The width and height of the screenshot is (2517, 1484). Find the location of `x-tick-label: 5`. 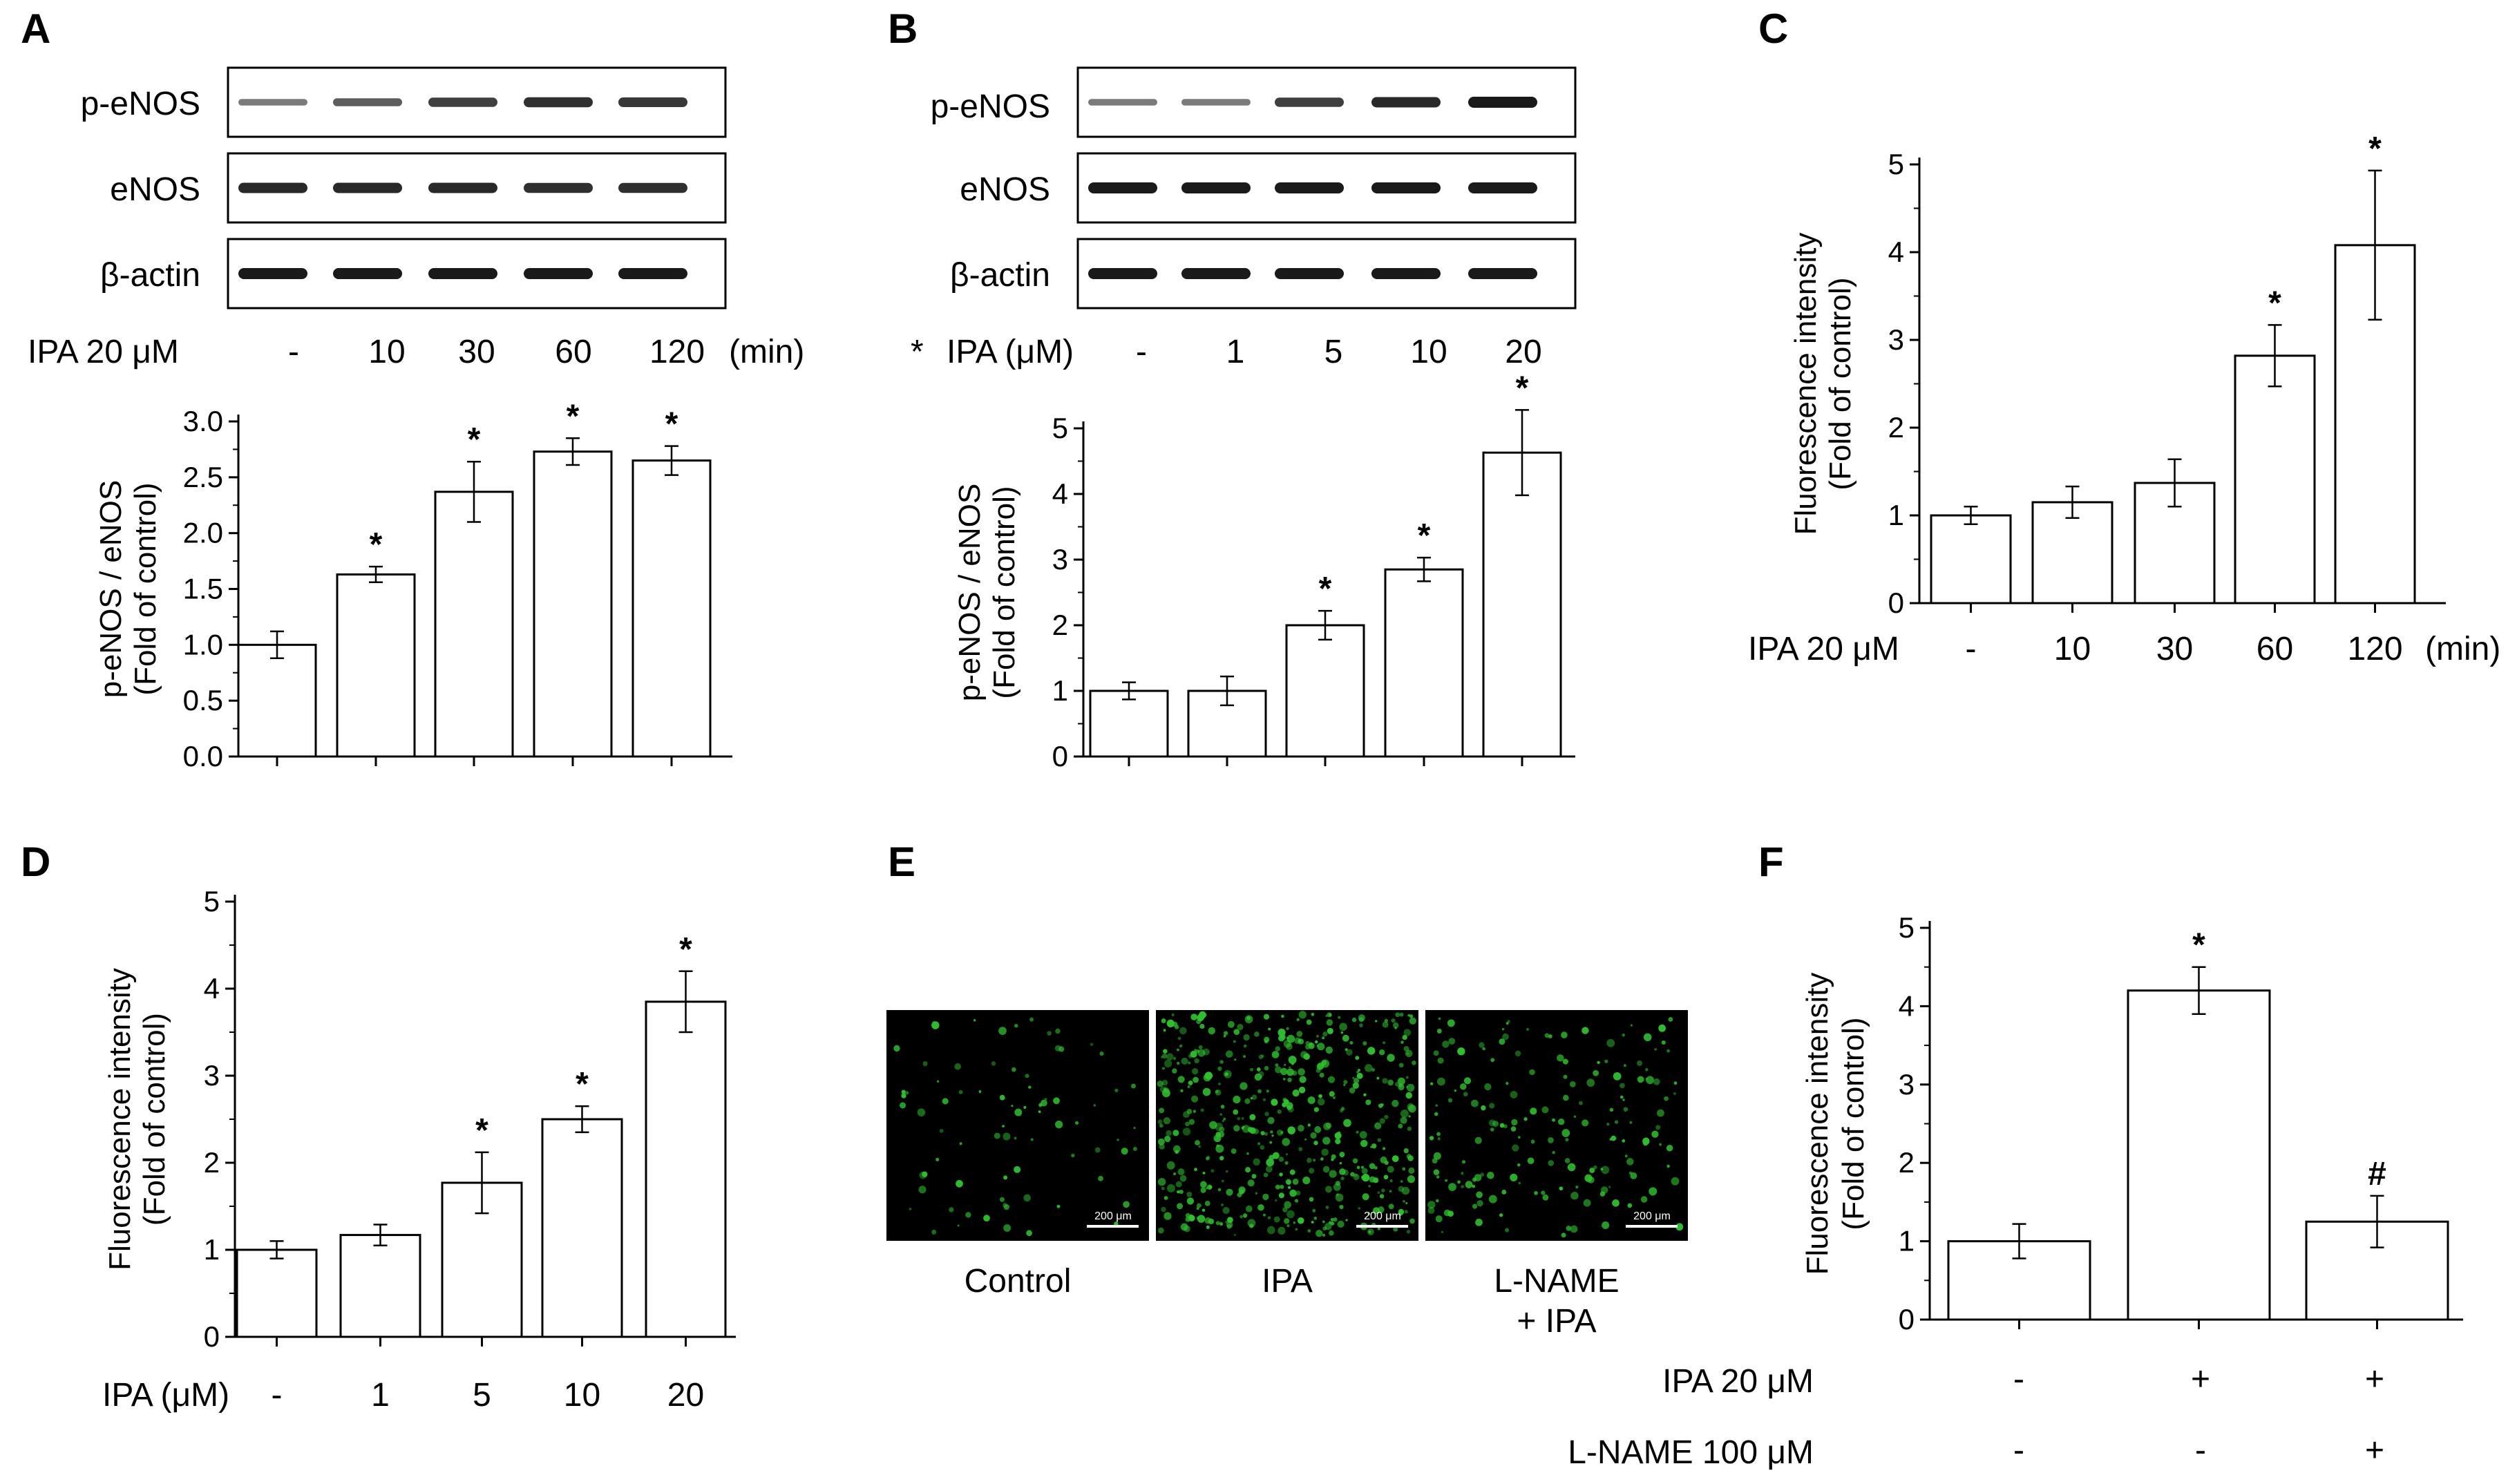

x-tick-label: 5 is located at coordinates (482, 1395).